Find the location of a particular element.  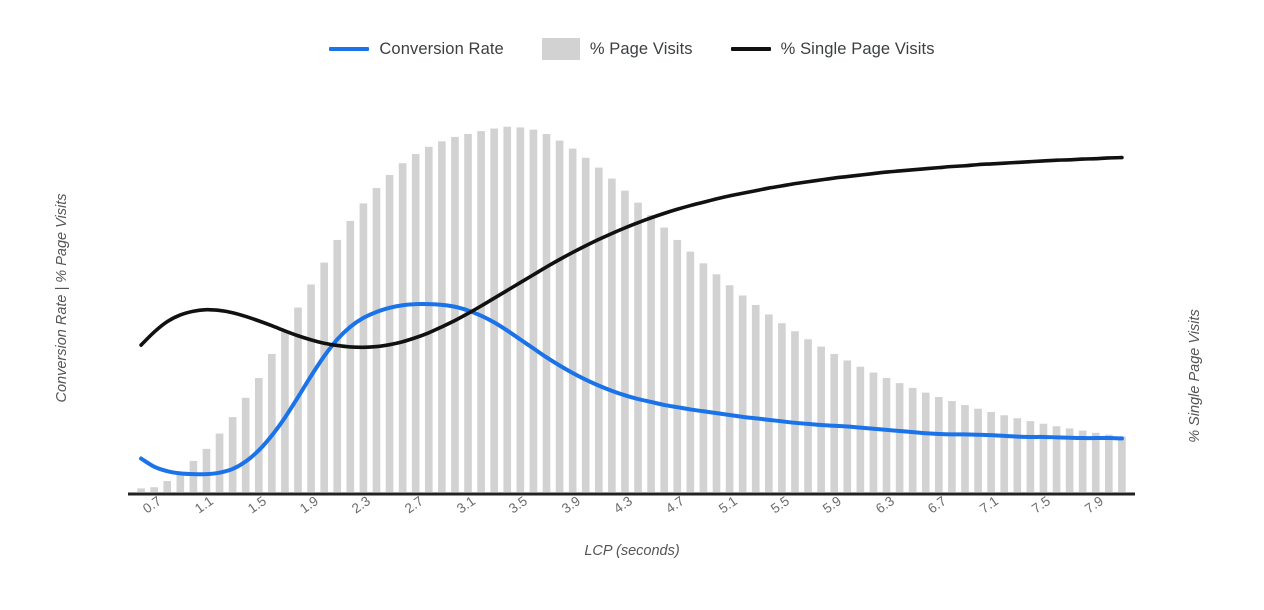

legend-item-single-page-visits: % Single Page Visits is located at coordinates (832, 49).